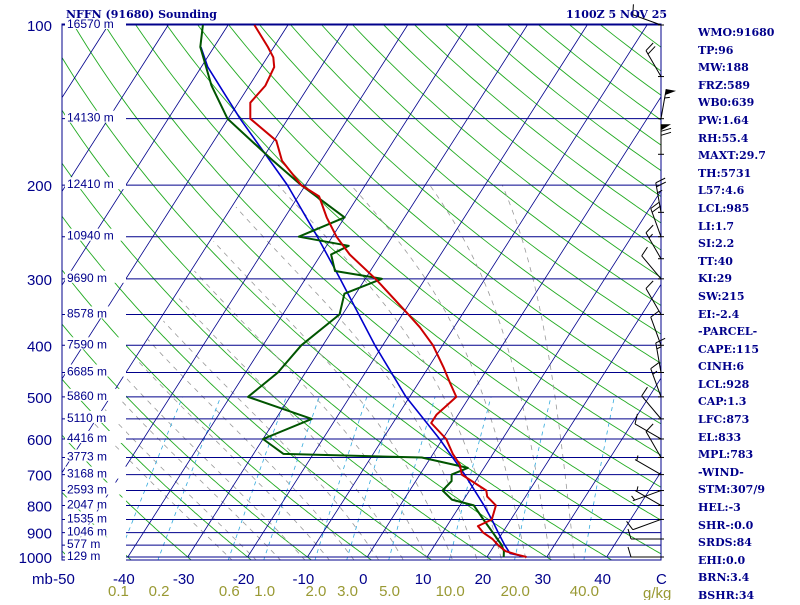 The width and height of the screenshot is (800, 605). What do you see at coordinates (748, 68) in the screenshot?
I see `index-item: MW:188` at bounding box center [748, 68].